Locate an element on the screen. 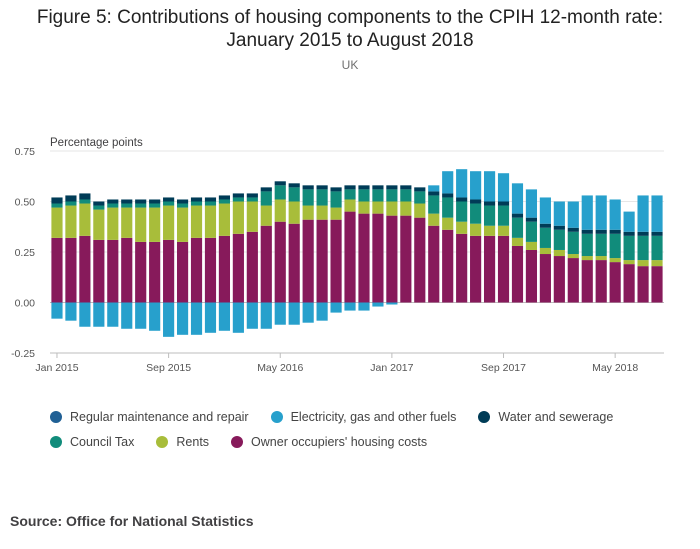 The image size is (700, 549). legend-item-council-tax: Council Tax is located at coordinates (92, 442).